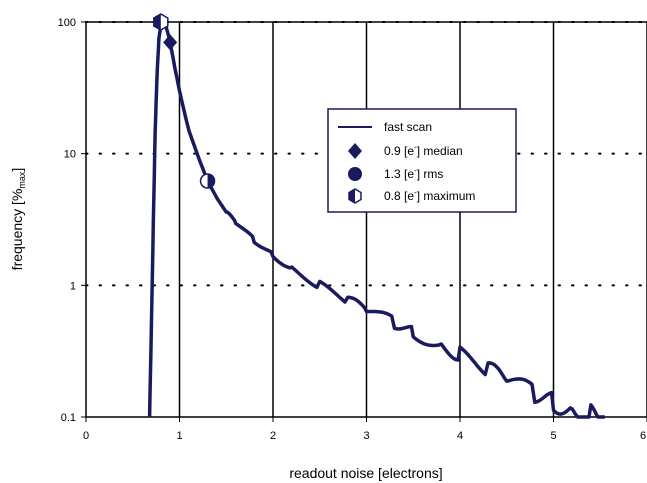 This screenshot has width=647, height=483. What do you see at coordinates (366, 436) in the screenshot?
I see `x-tick-label-3: 3` at bounding box center [366, 436].